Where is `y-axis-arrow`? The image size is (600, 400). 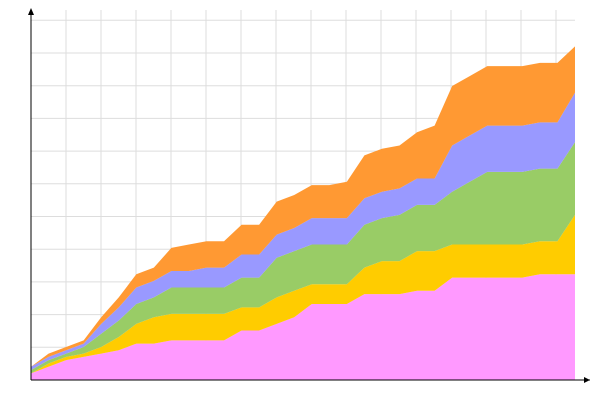
y-axis-arrow is located at coordinates (31, 11).